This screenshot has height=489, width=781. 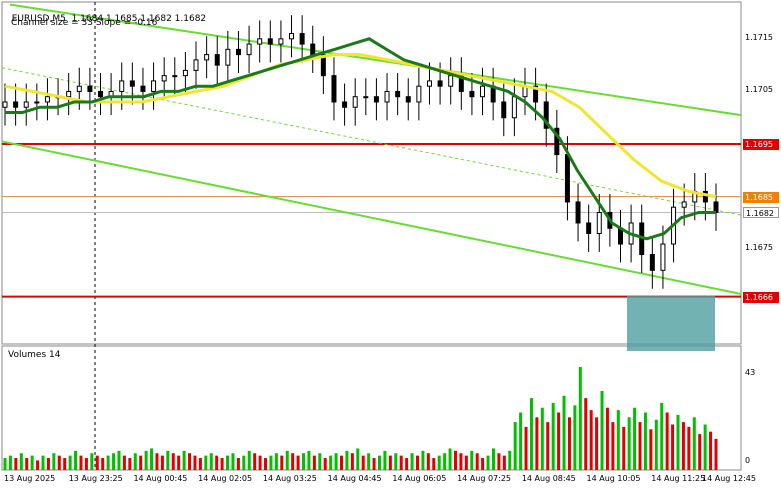 I want to click on time-tick-label: 14 Aug 00:45, so click(x=160, y=478).